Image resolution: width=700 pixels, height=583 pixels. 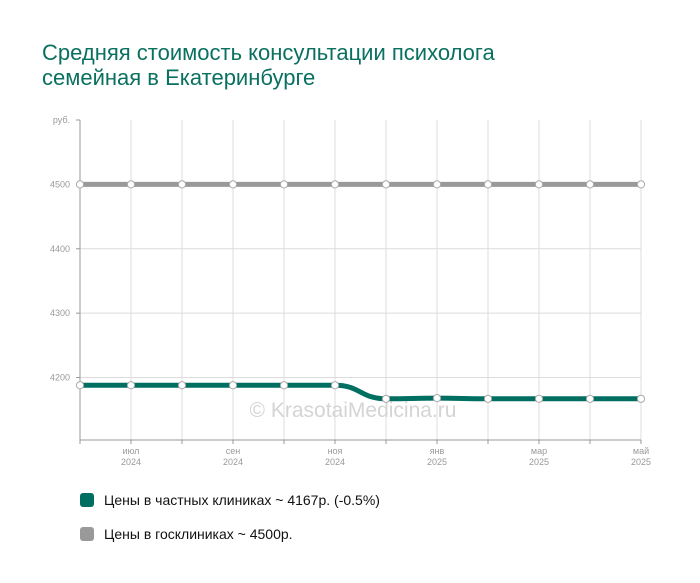 What do you see at coordinates (437, 451) in the screenshot?
I see `x-tick-label-month: янв` at bounding box center [437, 451].